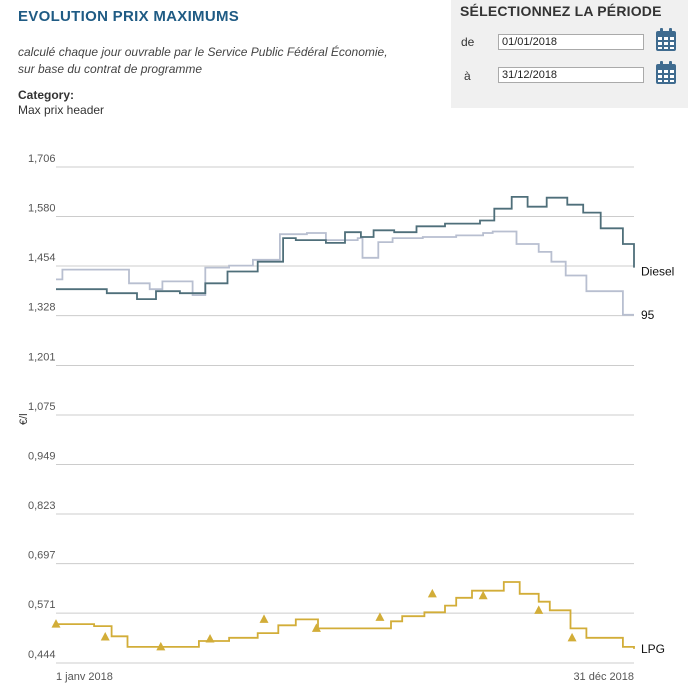  What do you see at coordinates (84, 677) in the screenshot?
I see `x-tick-label: 1 janv 2018` at bounding box center [84, 677].